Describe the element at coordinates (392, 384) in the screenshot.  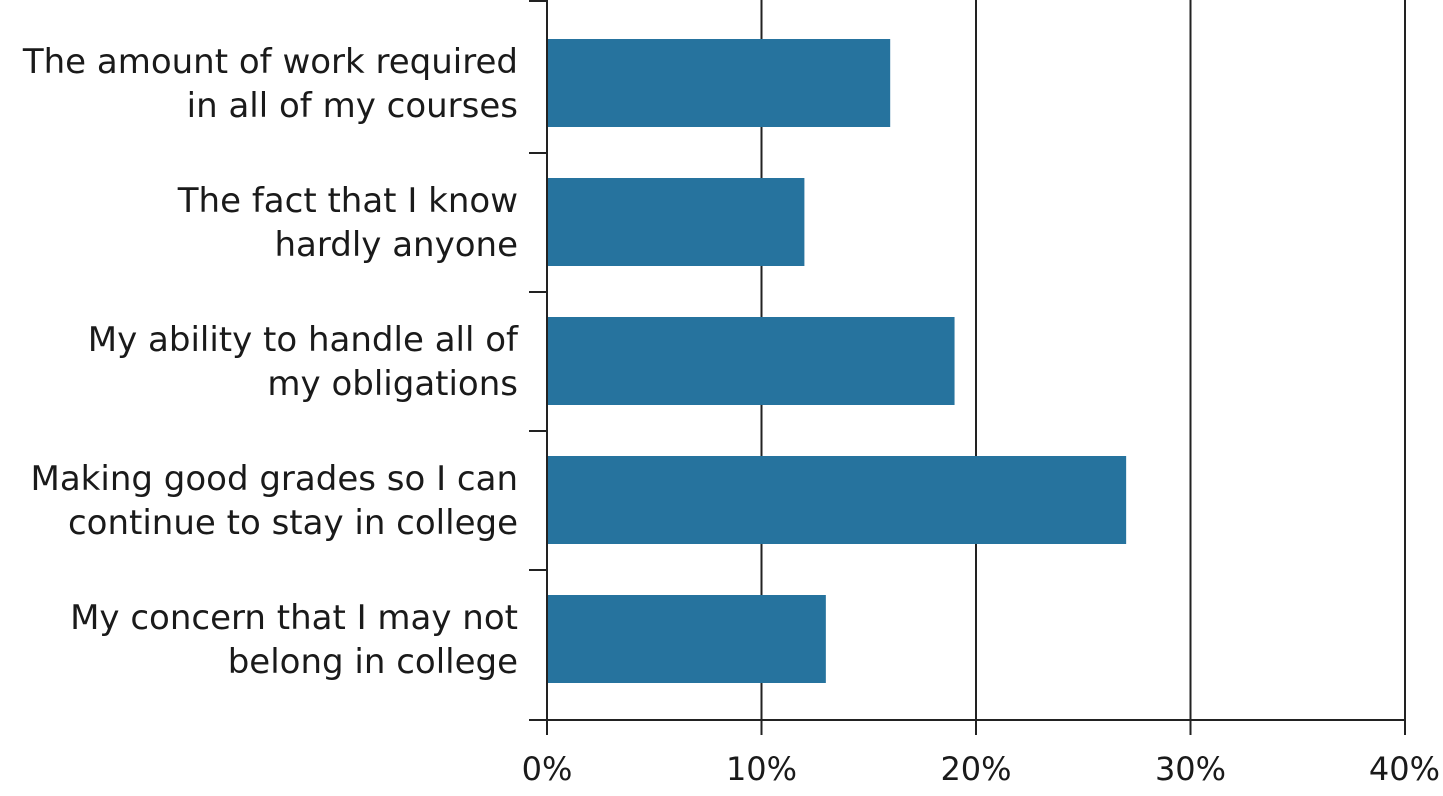
I see `category-label-line: my obligations` at that location.